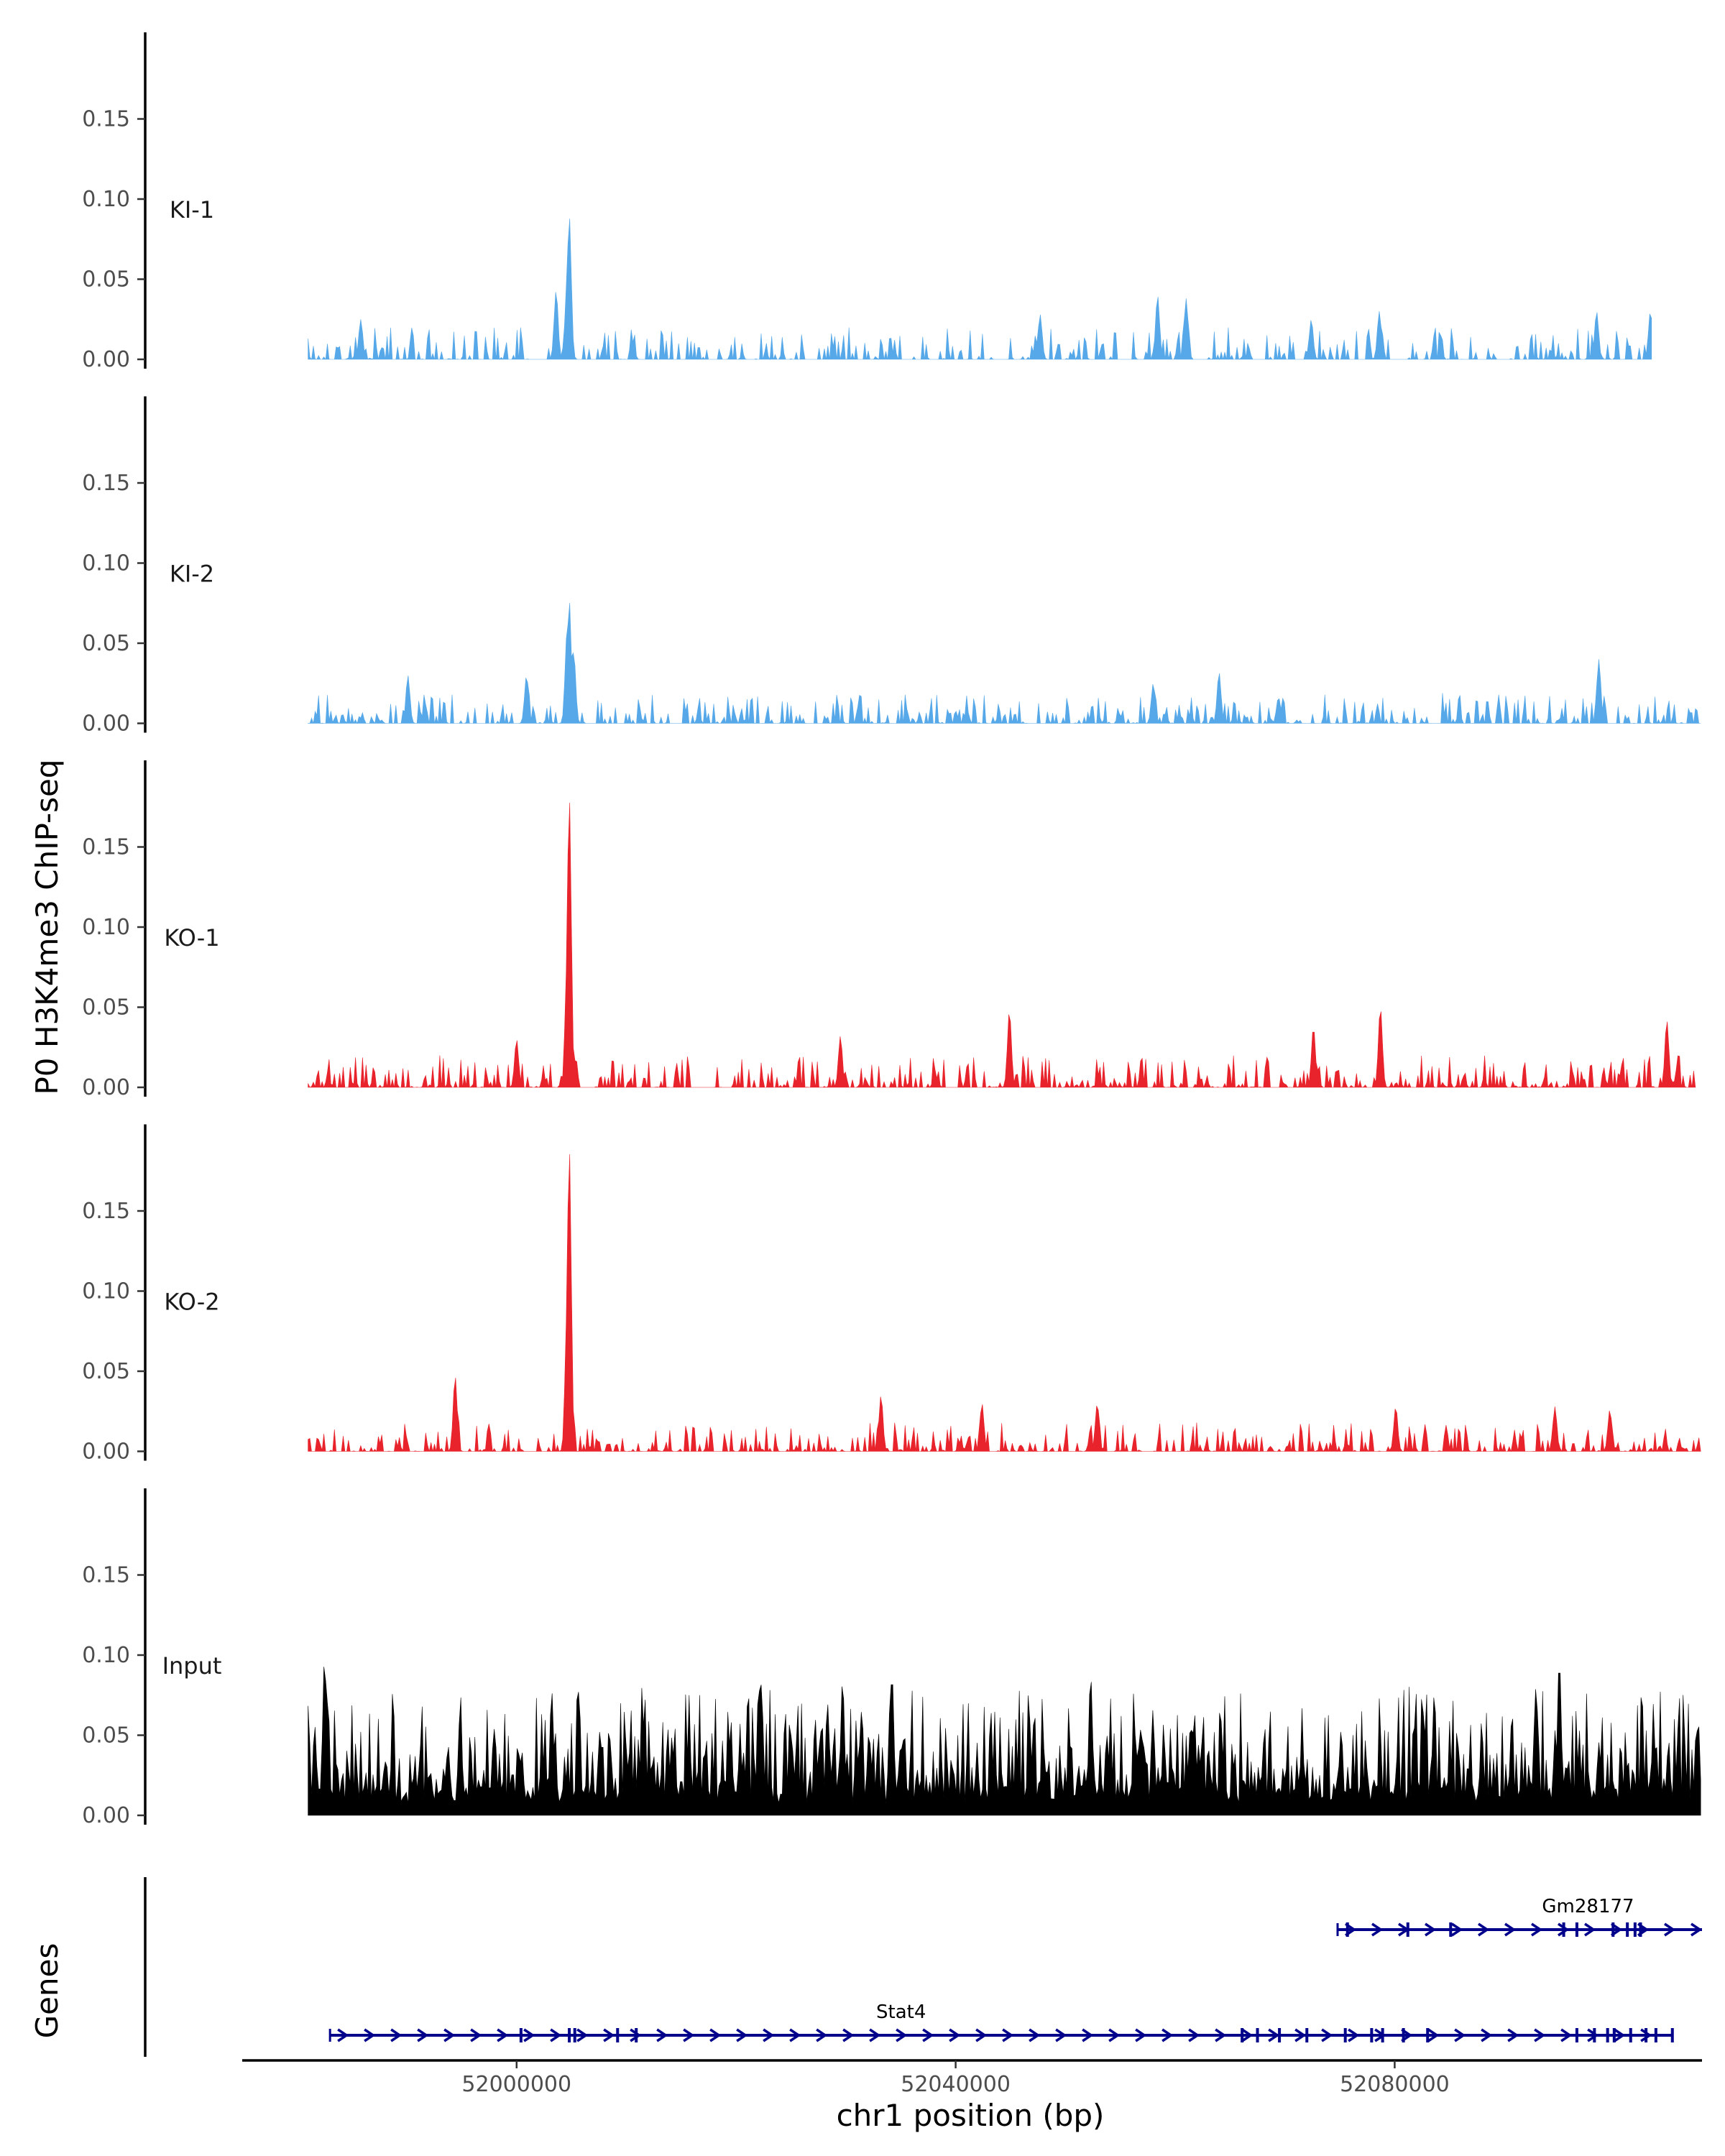 Image resolution: width=1725 pixels, height=2156 pixels. Describe the element at coordinates (971, 2115) in the screenshot. I see `x-axis-title: chr1 position (bp)` at that location.